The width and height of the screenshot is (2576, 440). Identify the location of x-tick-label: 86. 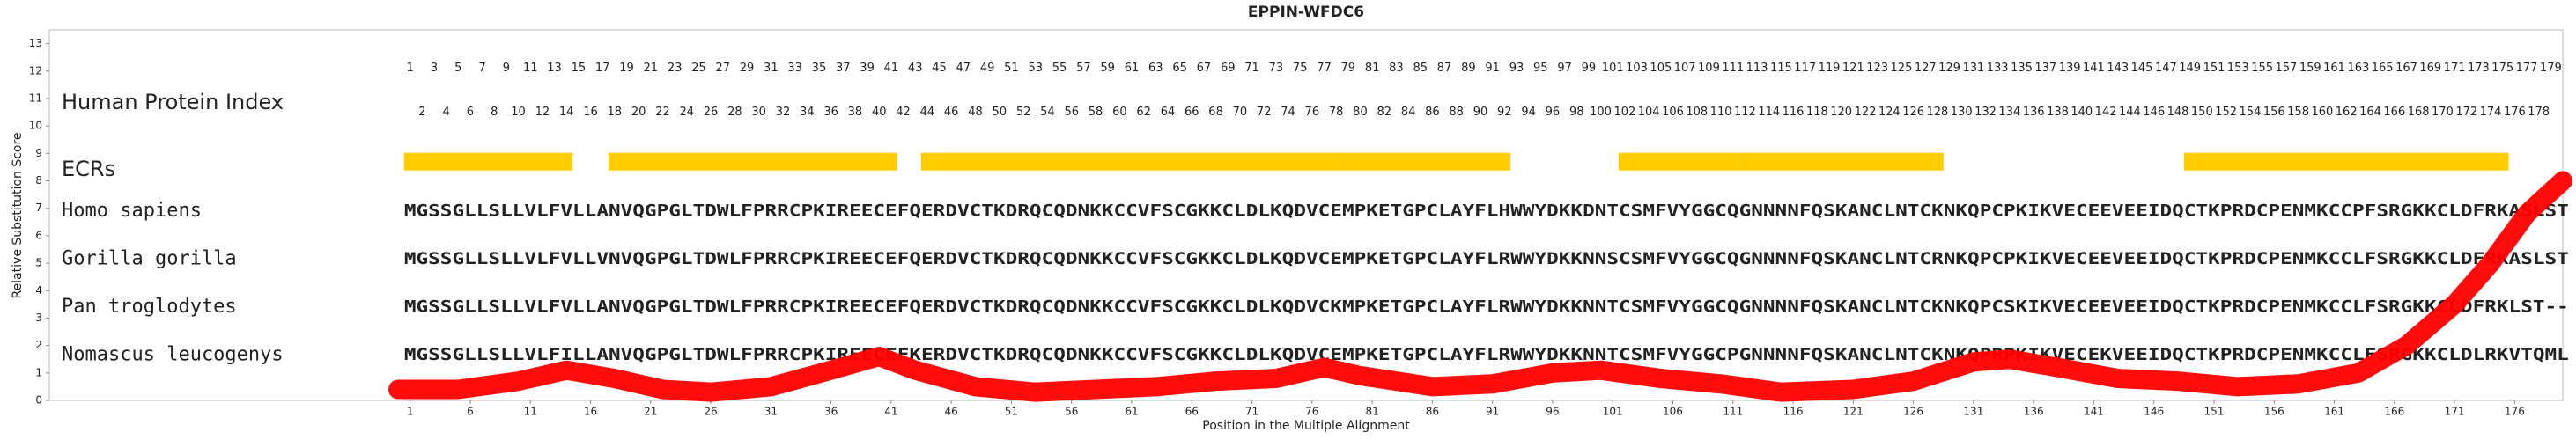
(1432, 412).